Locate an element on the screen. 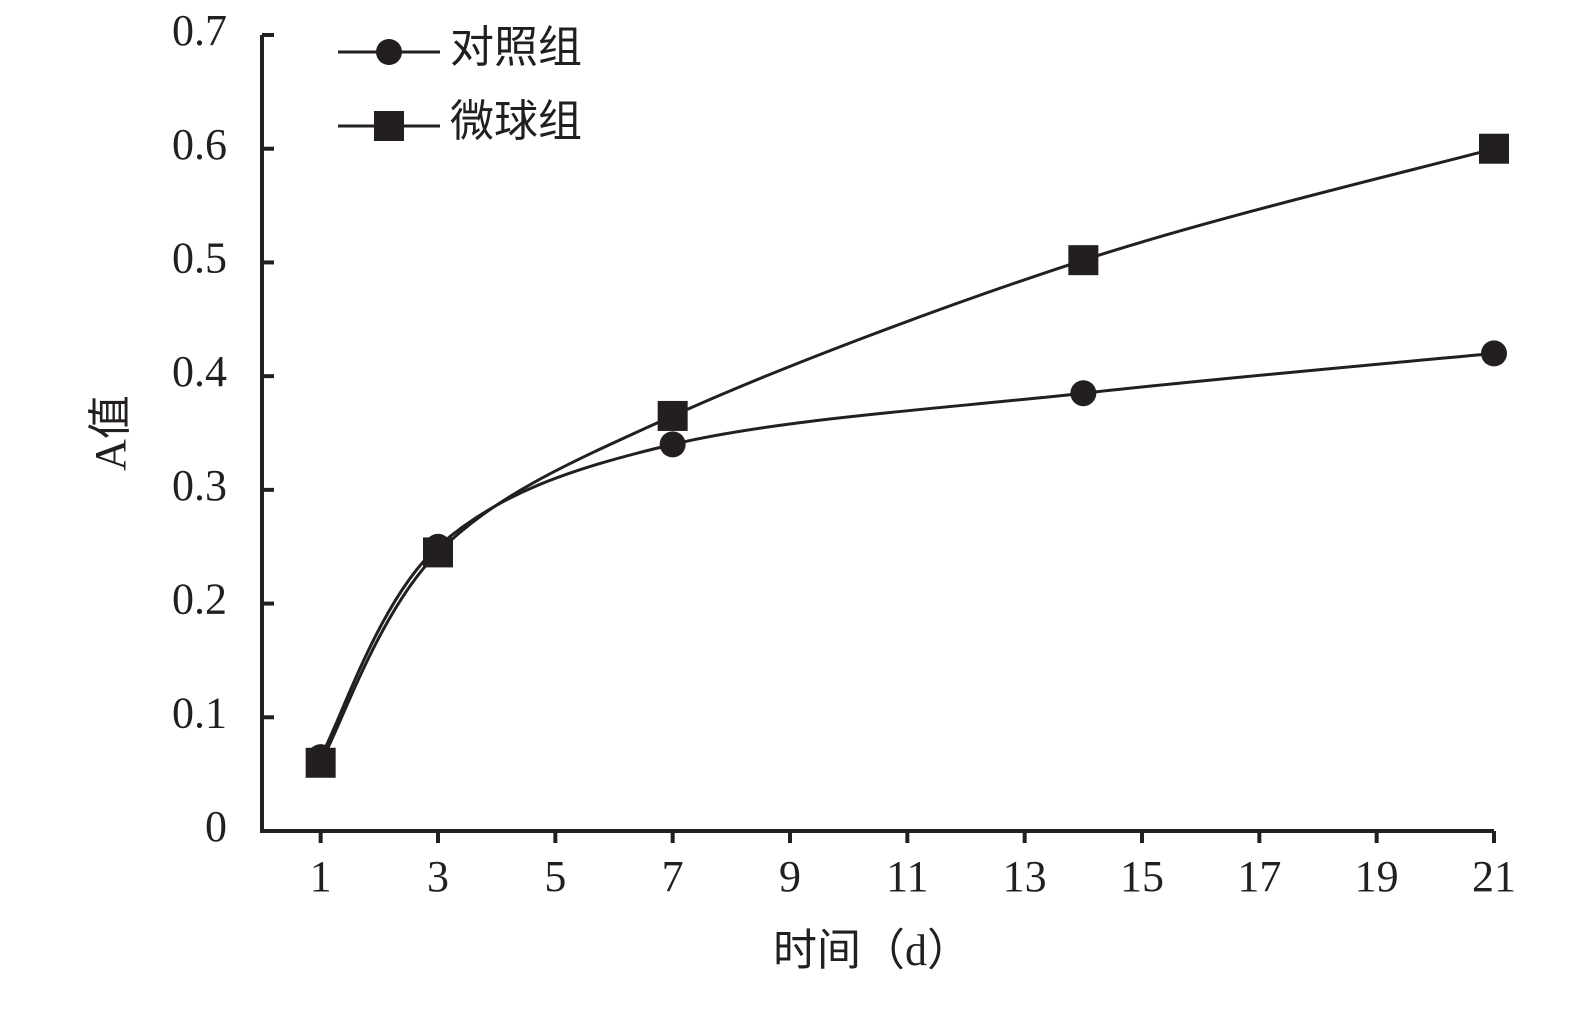  x-axis-label: 时间（d） is located at coordinates (872, 950).